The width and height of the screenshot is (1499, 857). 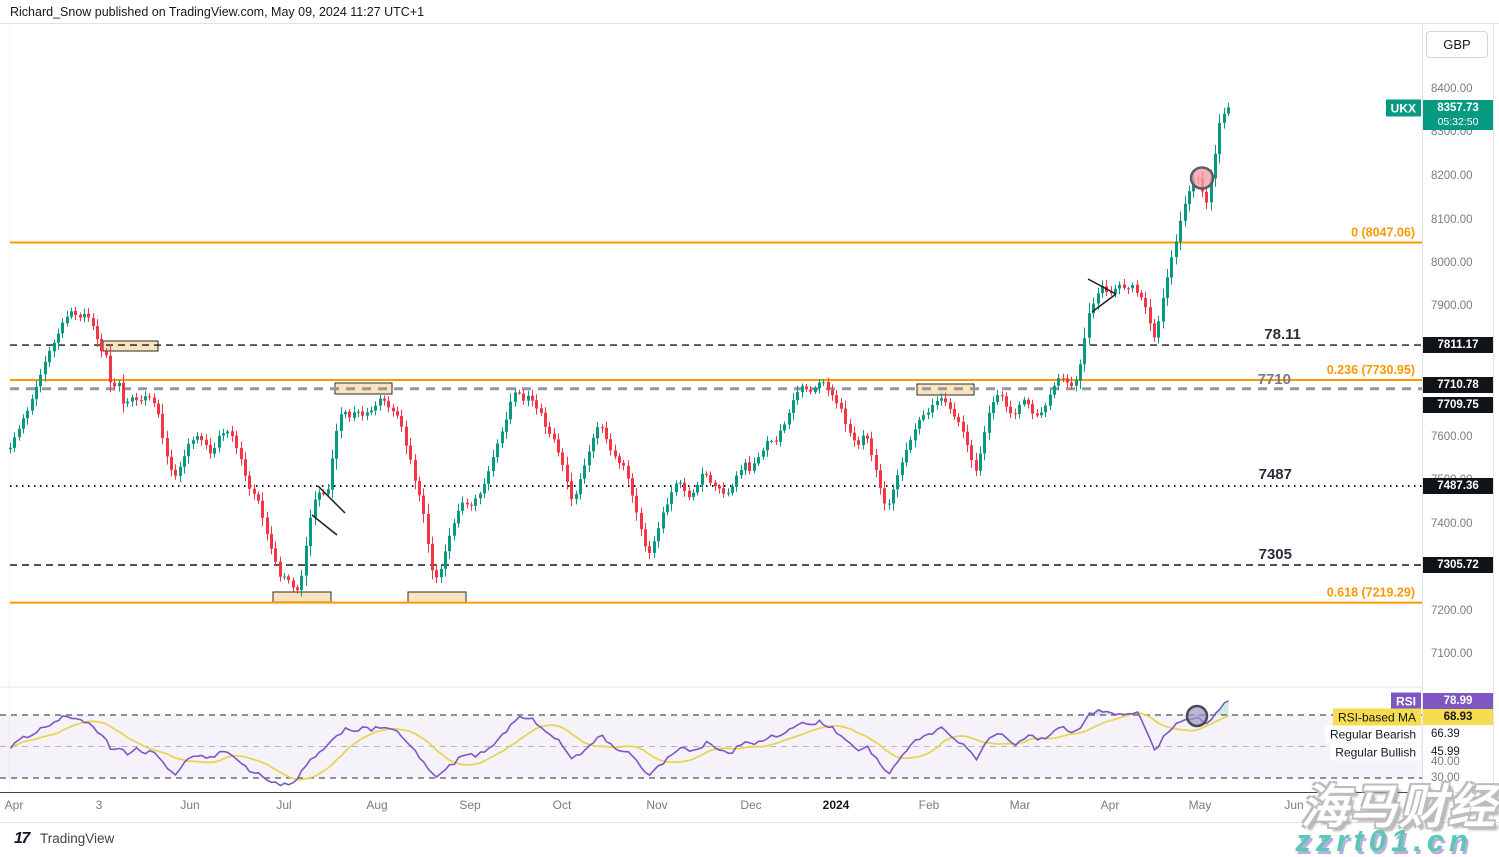 I want to click on rsi-tick-label: 30.00, so click(x=1445, y=778).